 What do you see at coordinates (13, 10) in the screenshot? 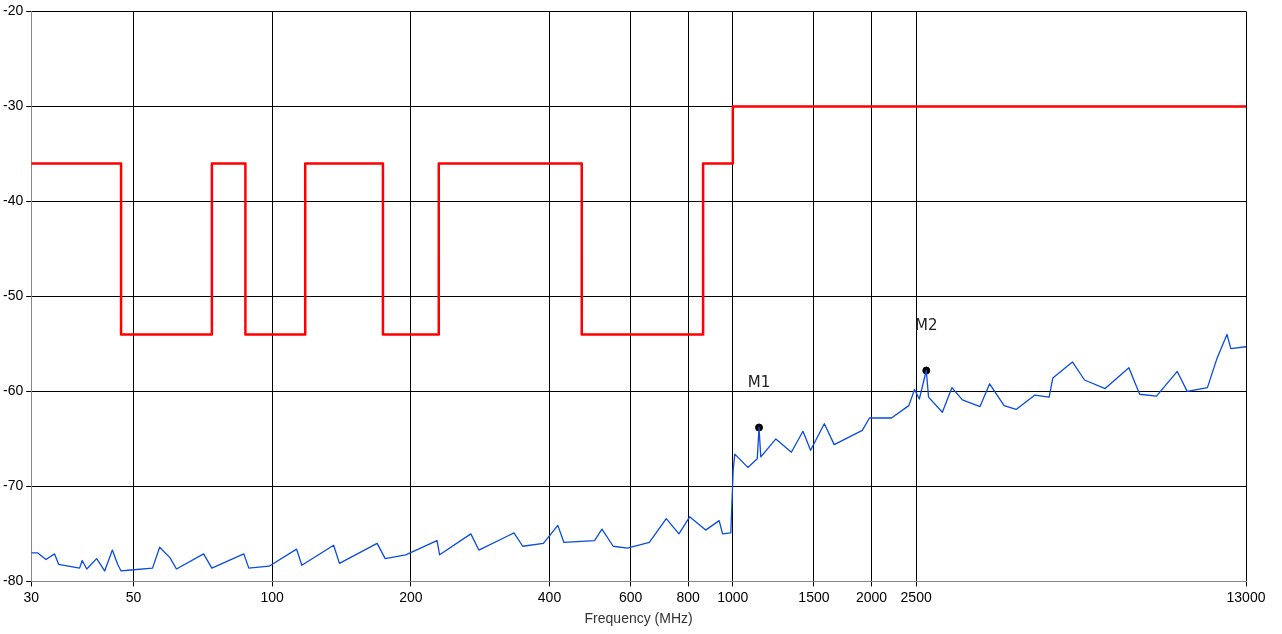
I see `y-tick-label: -20` at bounding box center [13, 10].